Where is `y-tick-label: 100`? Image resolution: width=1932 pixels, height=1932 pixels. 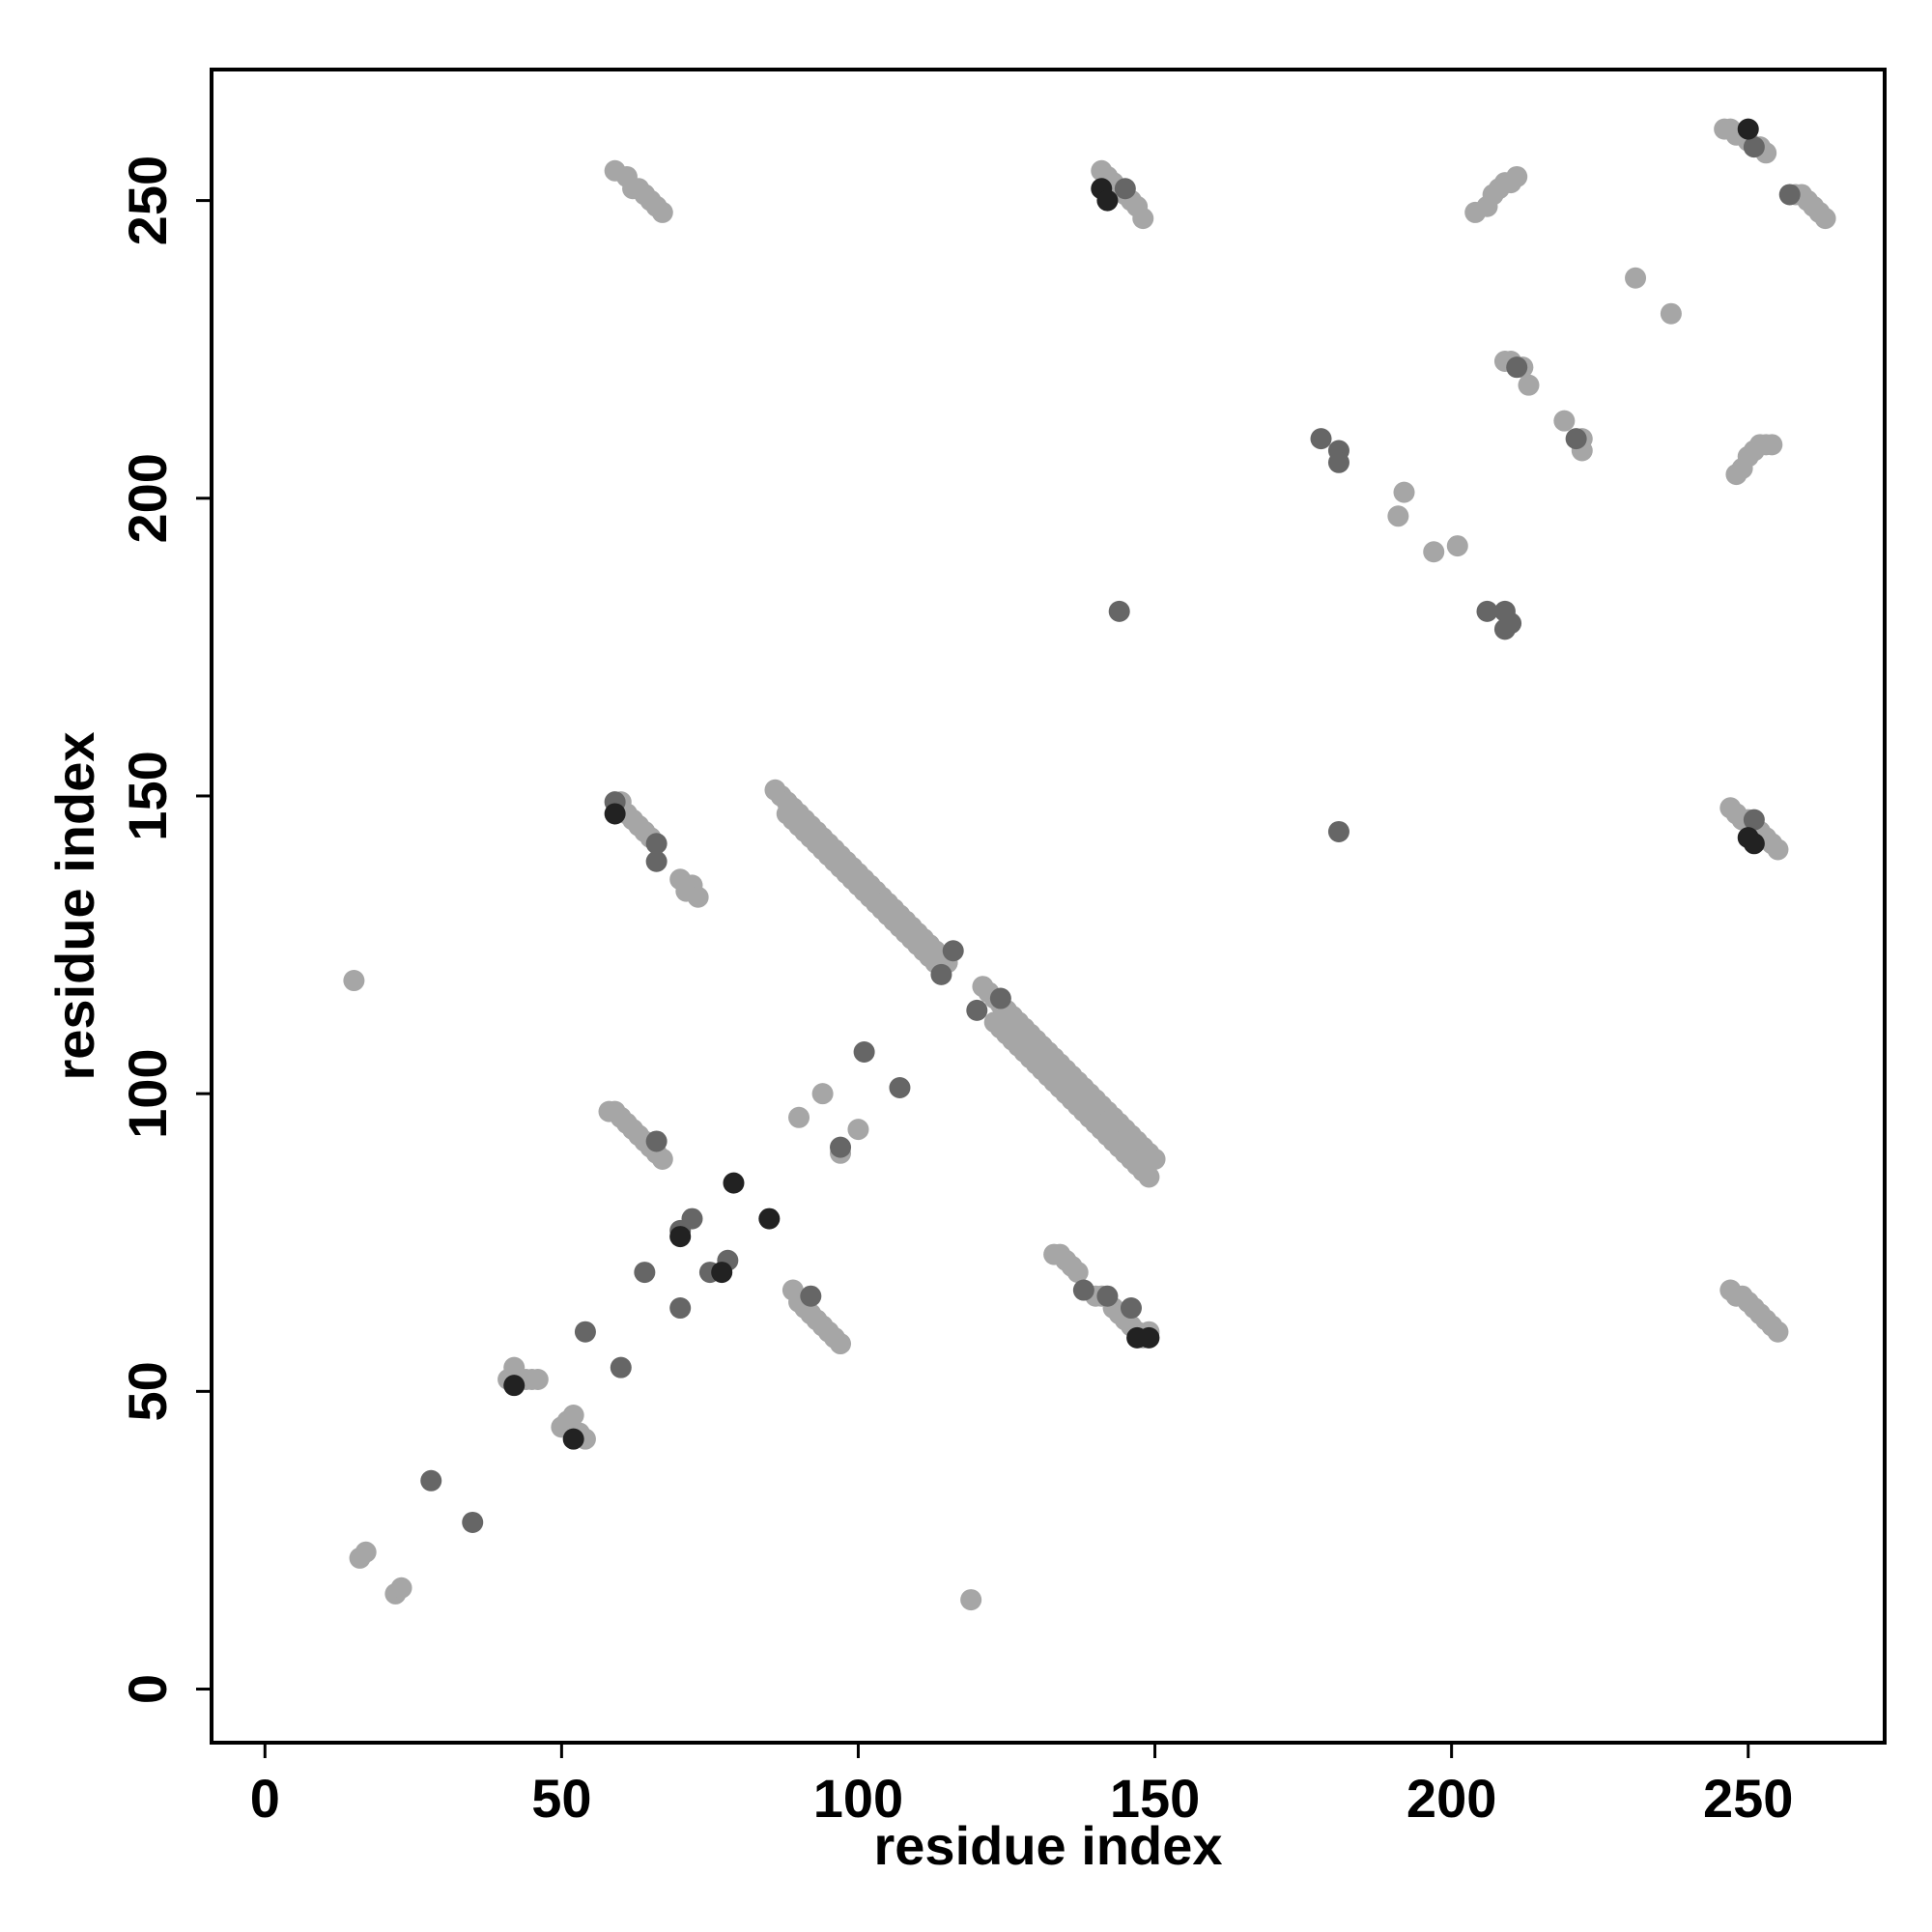
y-tick-label: 100 is located at coordinates (147, 1093).